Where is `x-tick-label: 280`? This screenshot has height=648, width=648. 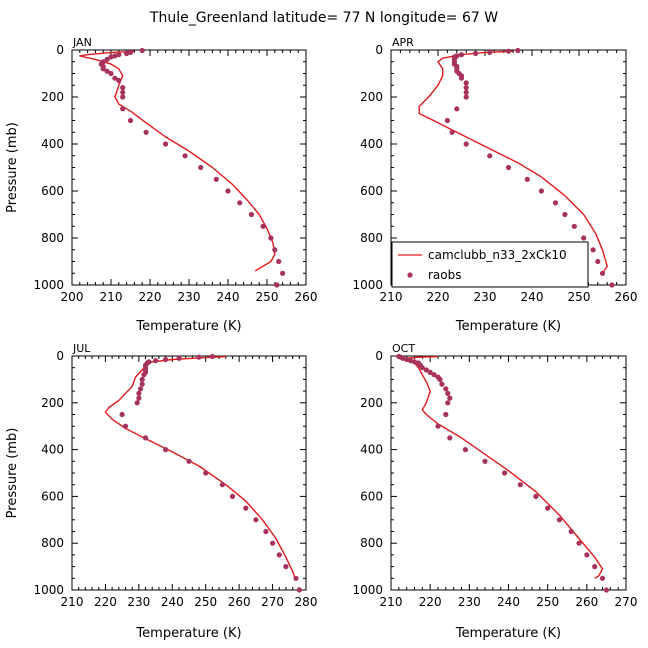
x-tick-label: 280 is located at coordinates (306, 602).